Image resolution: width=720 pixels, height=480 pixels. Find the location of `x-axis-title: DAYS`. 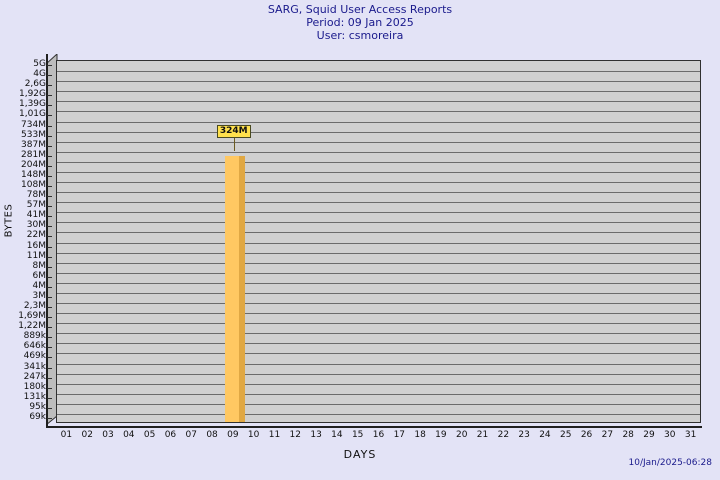

x-axis-title: DAYS is located at coordinates (360, 454).